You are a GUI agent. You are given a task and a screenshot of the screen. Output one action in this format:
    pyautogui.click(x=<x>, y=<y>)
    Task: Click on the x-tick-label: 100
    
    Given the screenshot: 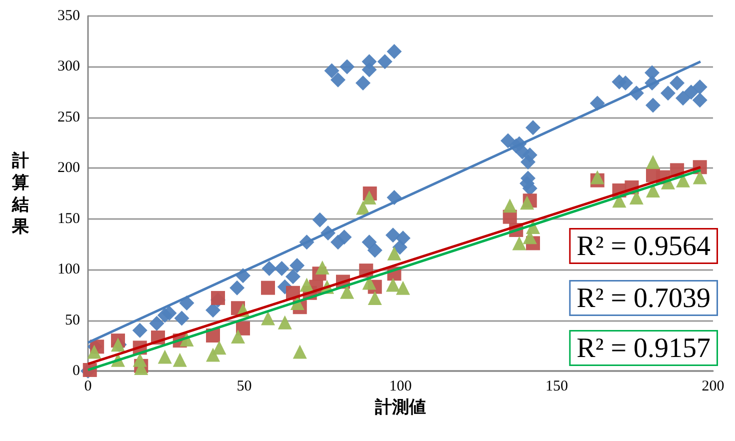 What is the action you would take?
    pyautogui.click(x=400, y=386)
    